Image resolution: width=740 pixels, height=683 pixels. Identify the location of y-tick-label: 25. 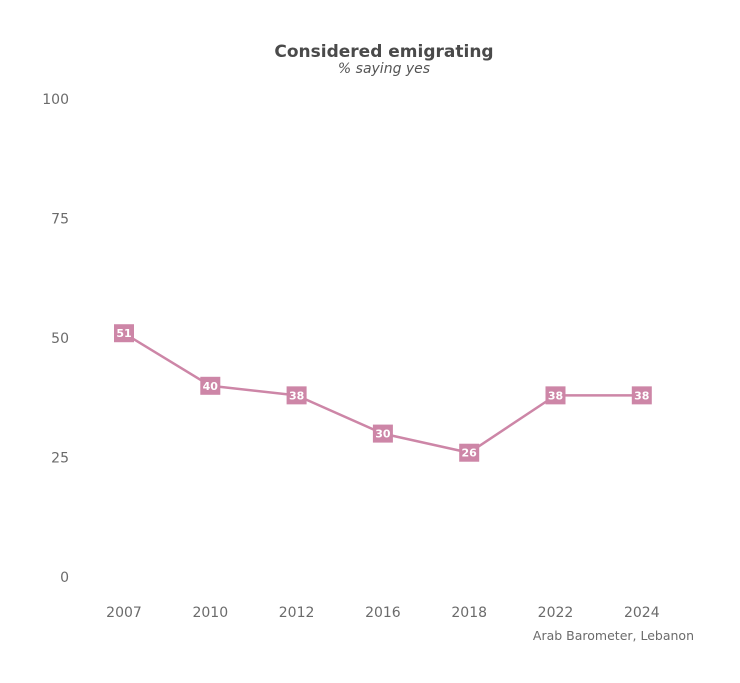
(60, 459).